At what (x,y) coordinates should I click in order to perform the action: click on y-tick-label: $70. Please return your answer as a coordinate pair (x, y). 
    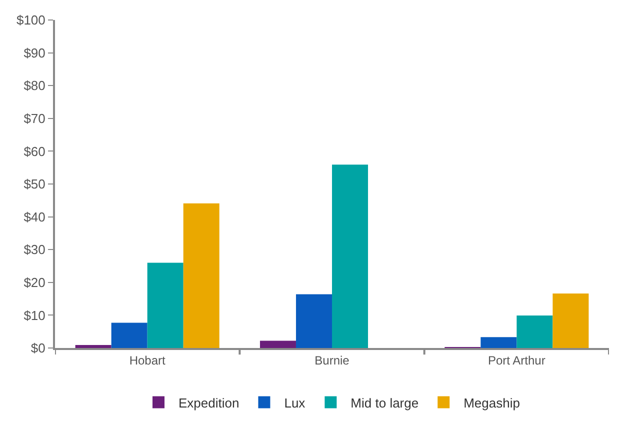
    Looking at the image, I should click on (35, 118).